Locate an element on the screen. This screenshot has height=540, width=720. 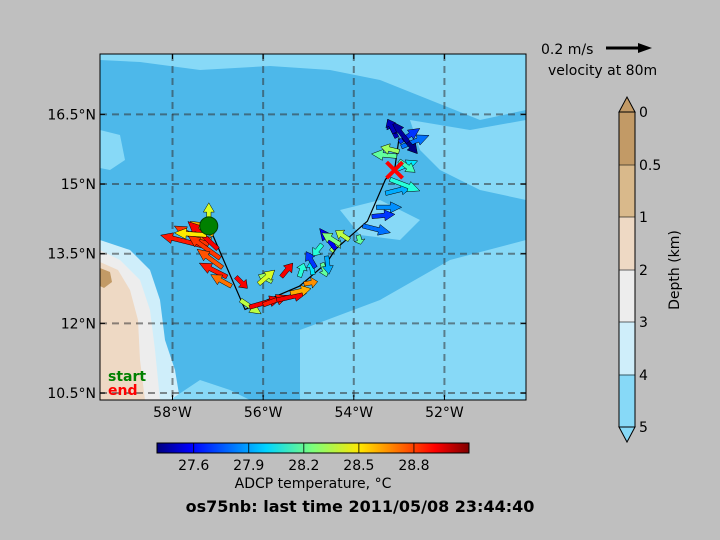
temperature-colorbar-ticks: 27.6 27.9 28.2 28.5 28.8 is located at coordinates (304, 458).